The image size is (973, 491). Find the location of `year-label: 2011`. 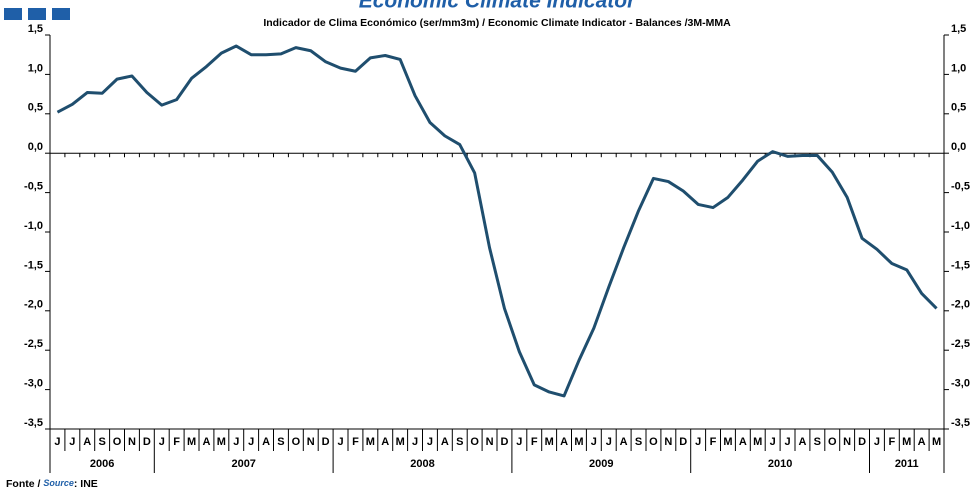

year-label: 2011 is located at coordinates (907, 464).